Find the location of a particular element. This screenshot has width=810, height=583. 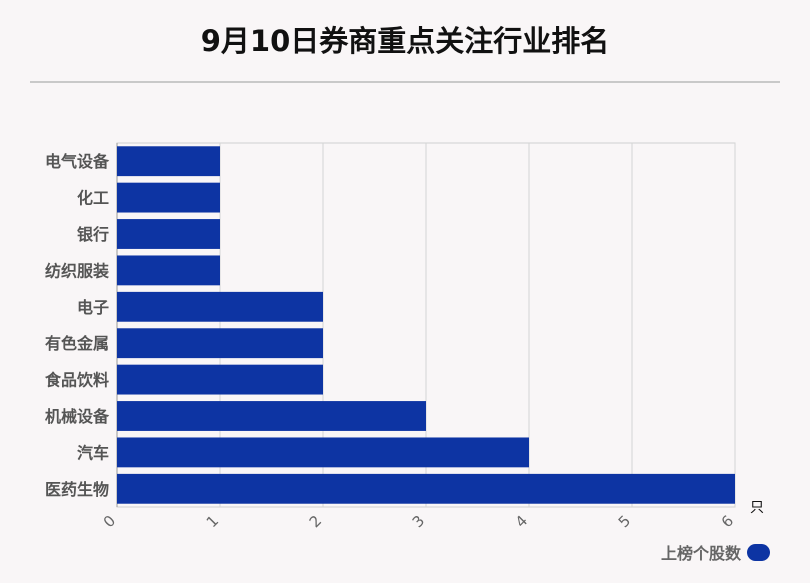

category-label: 电子 is located at coordinates (93, 307).